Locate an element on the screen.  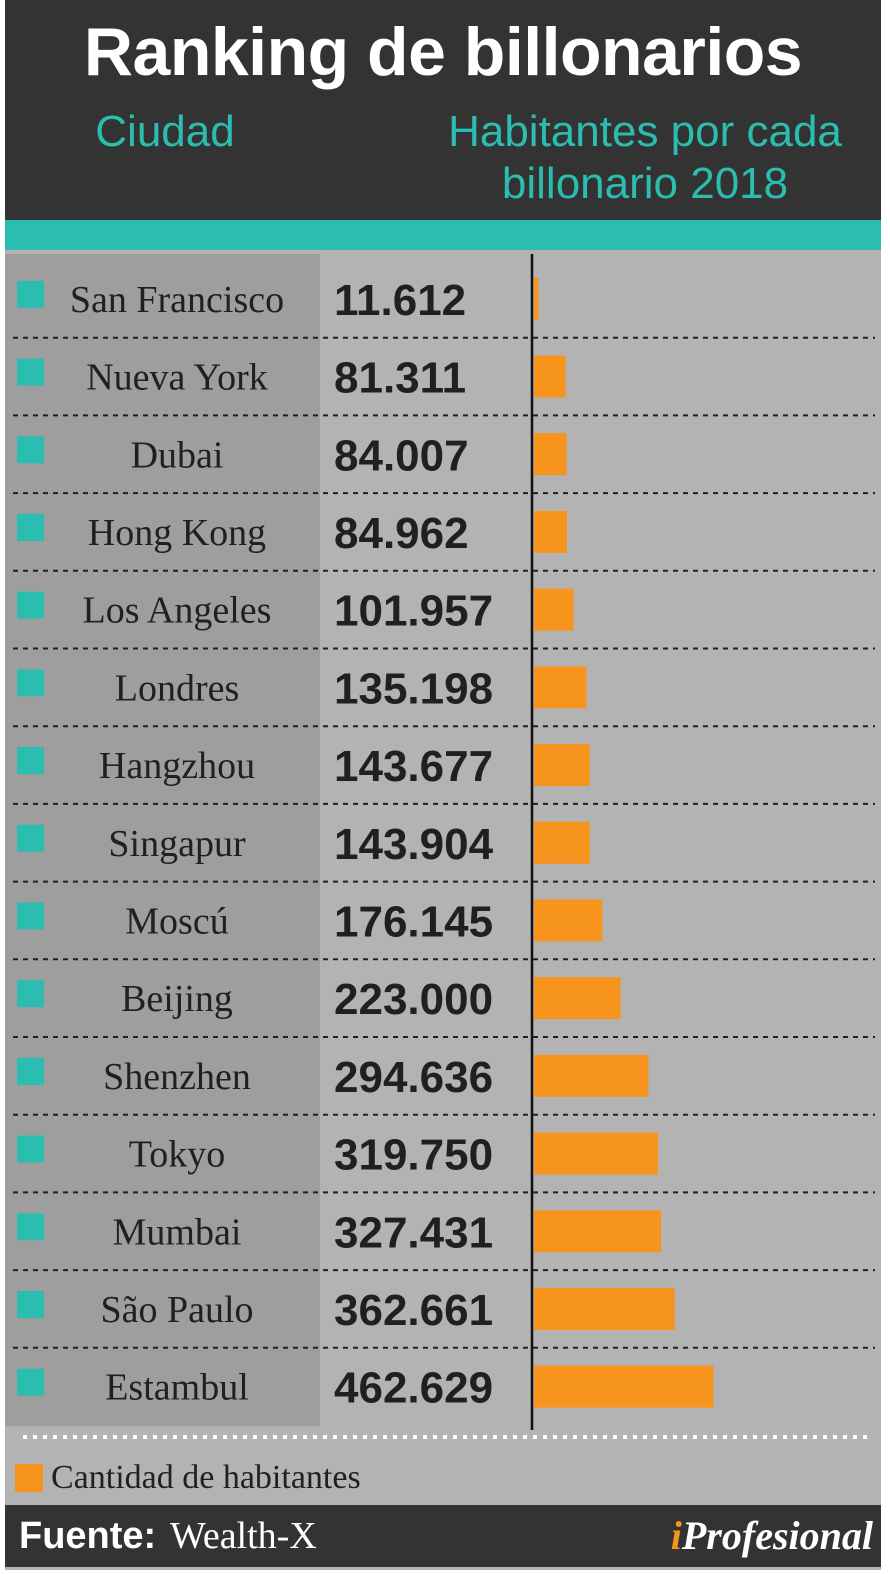
city-label: Nueva York is located at coordinates (177, 378).